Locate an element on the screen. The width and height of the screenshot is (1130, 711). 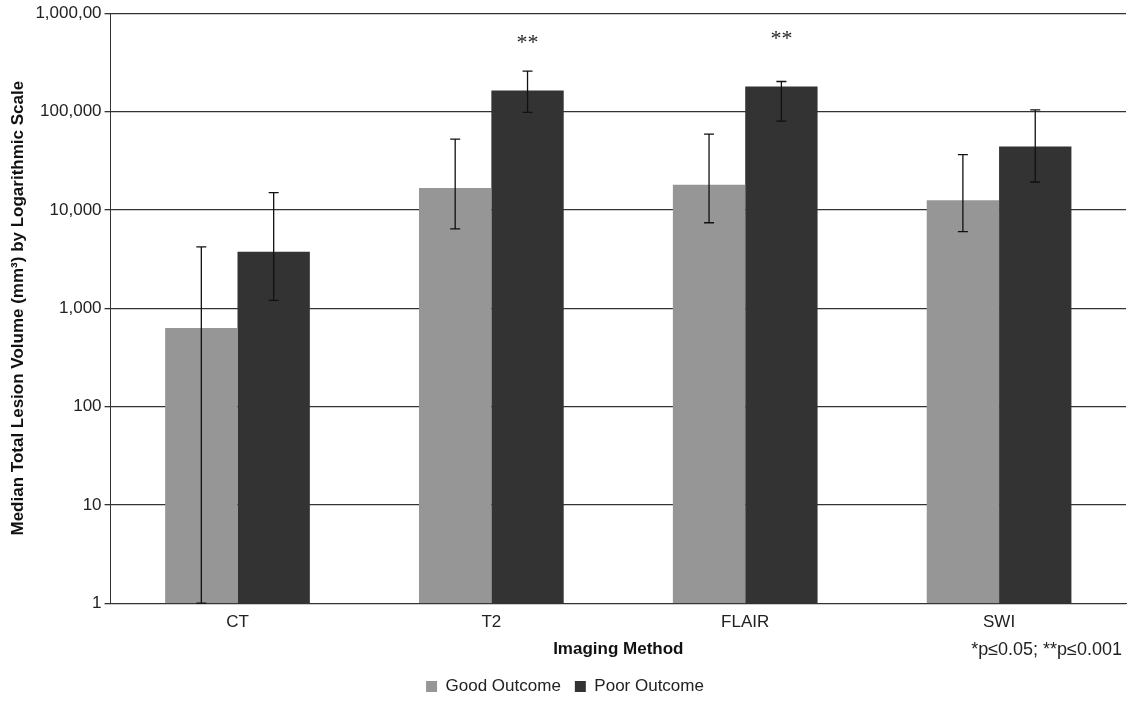
y-tick-label: 10 is located at coordinates (92, 504).